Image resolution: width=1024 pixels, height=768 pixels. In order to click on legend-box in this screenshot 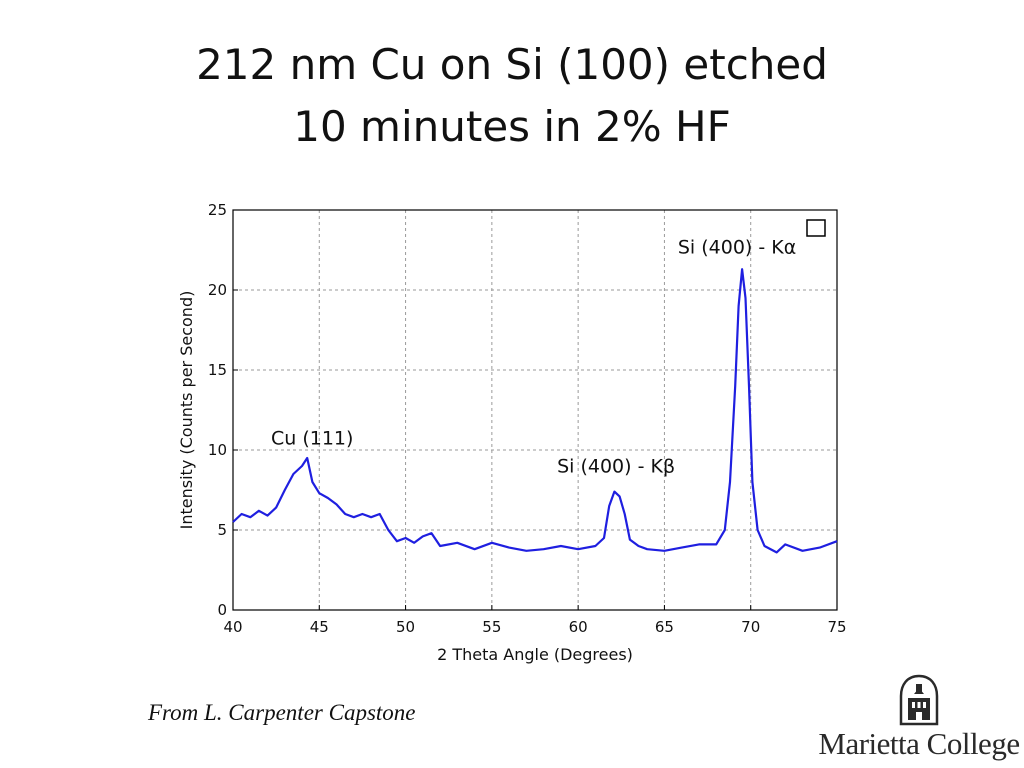, I will do `click(816, 228)`.